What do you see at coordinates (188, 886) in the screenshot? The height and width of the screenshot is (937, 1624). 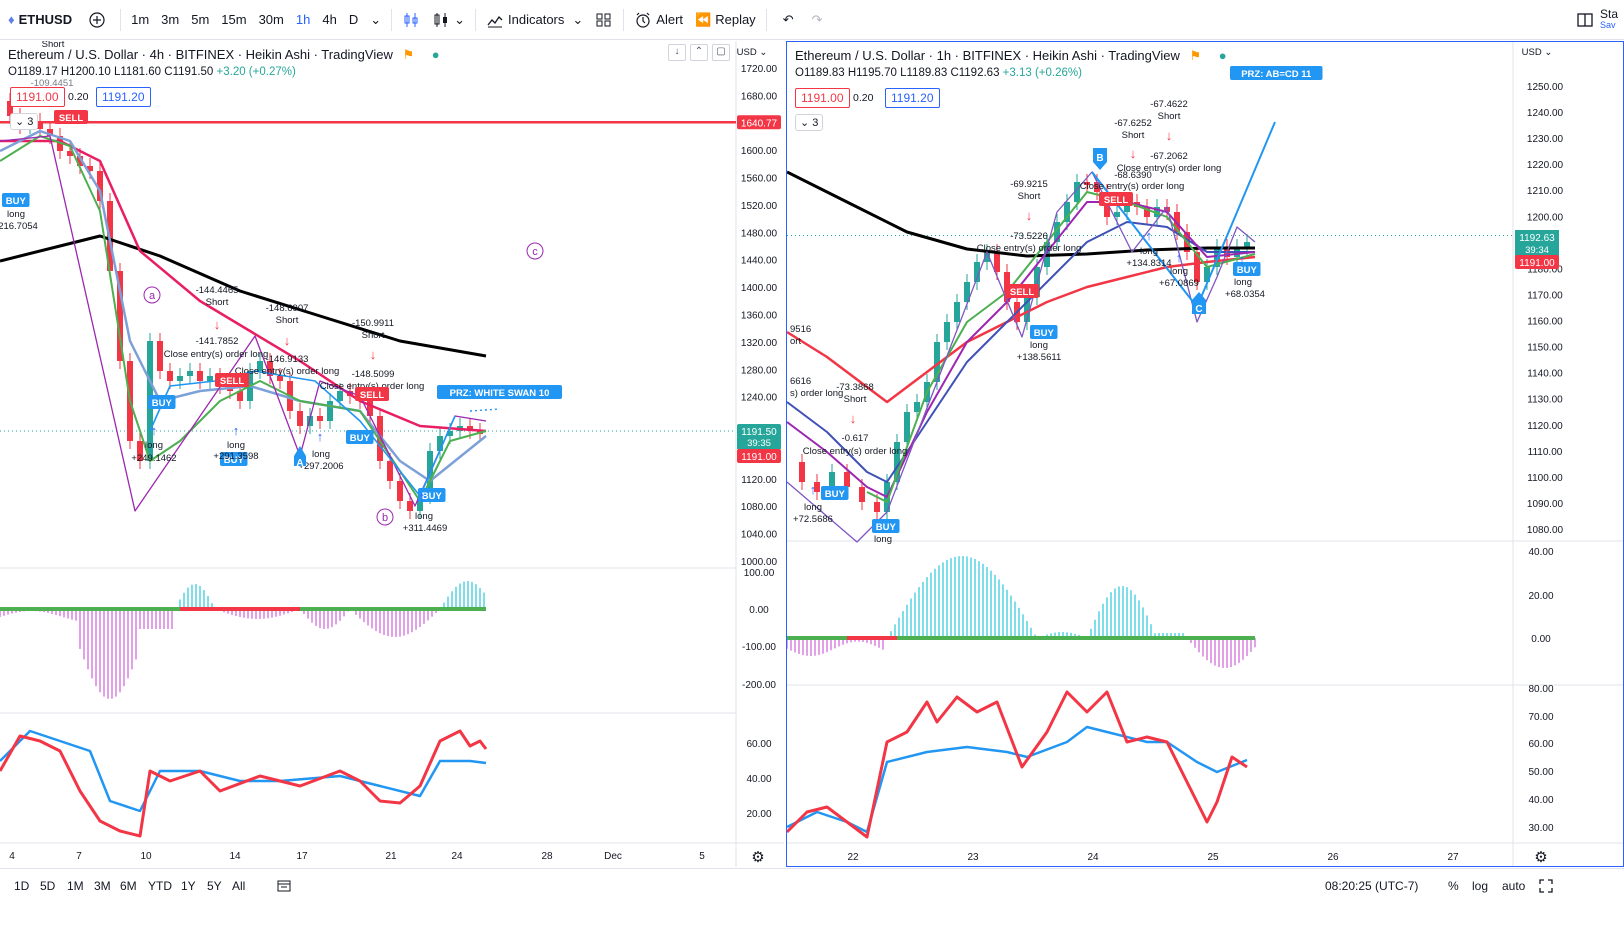 I see `range-1y: 1Y` at bounding box center [188, 886].